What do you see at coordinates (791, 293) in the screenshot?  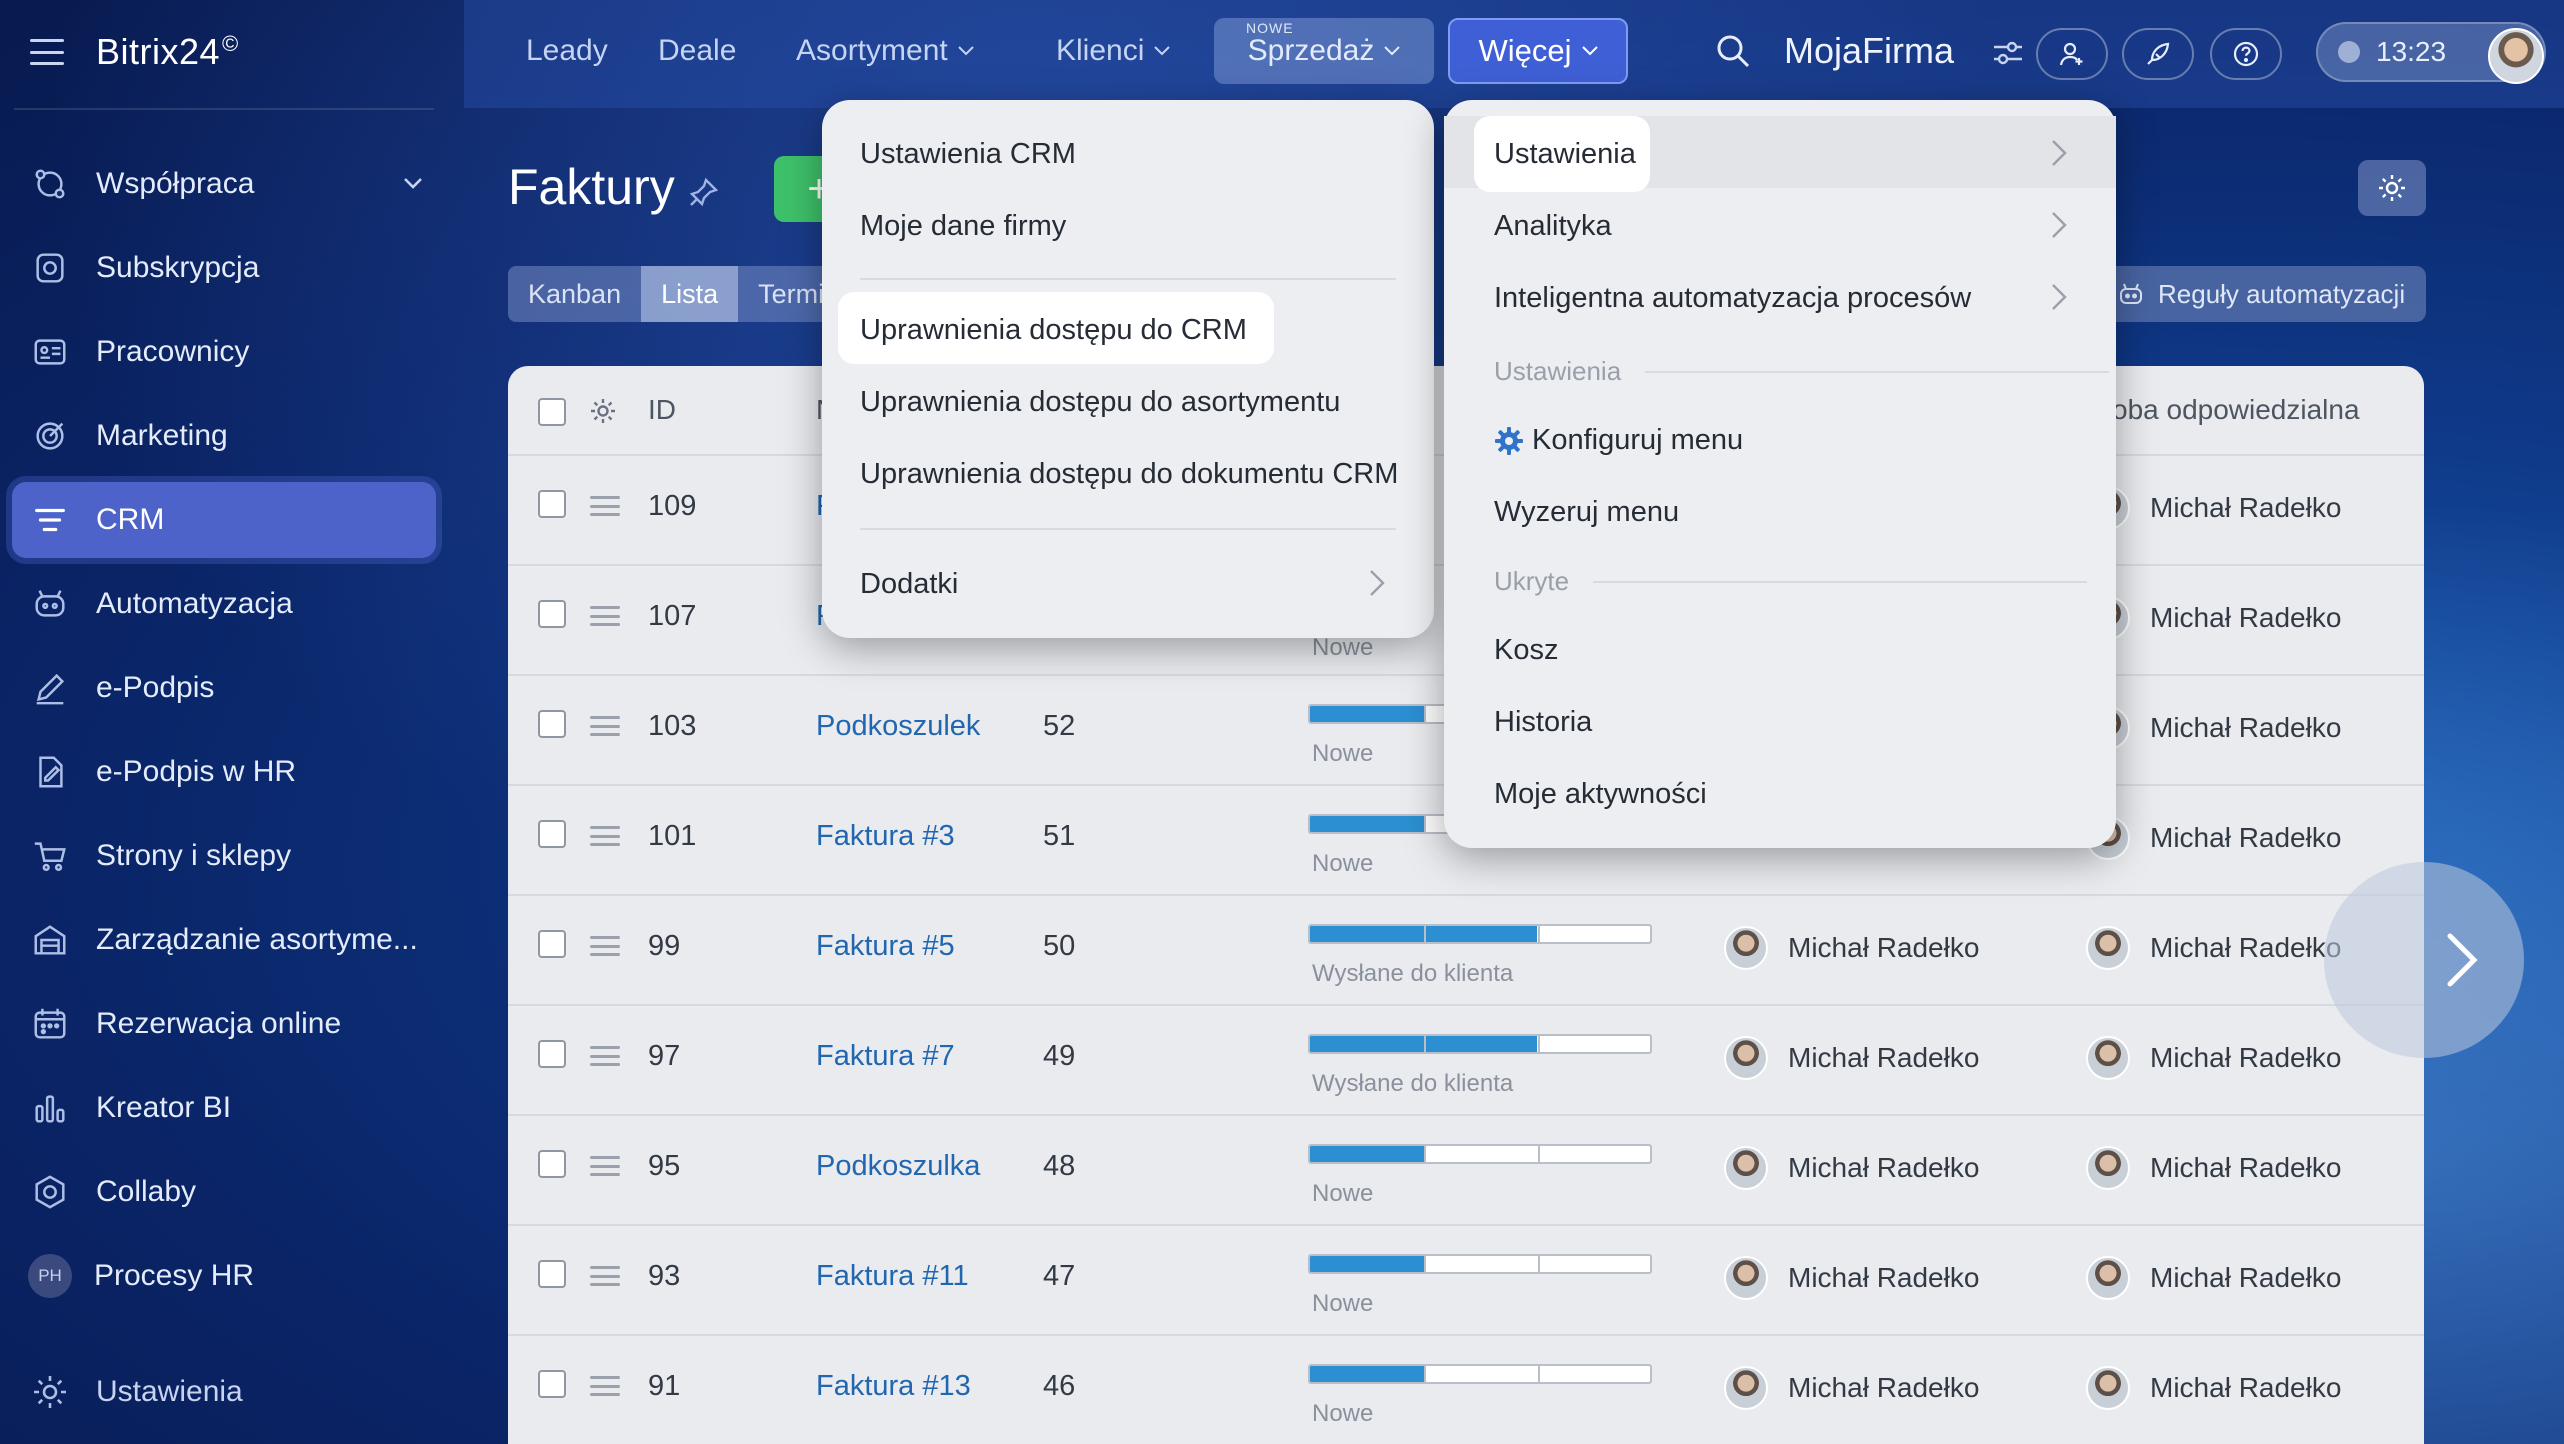 I see `tab-terminy: Termi` at bounding box center [791, 293].